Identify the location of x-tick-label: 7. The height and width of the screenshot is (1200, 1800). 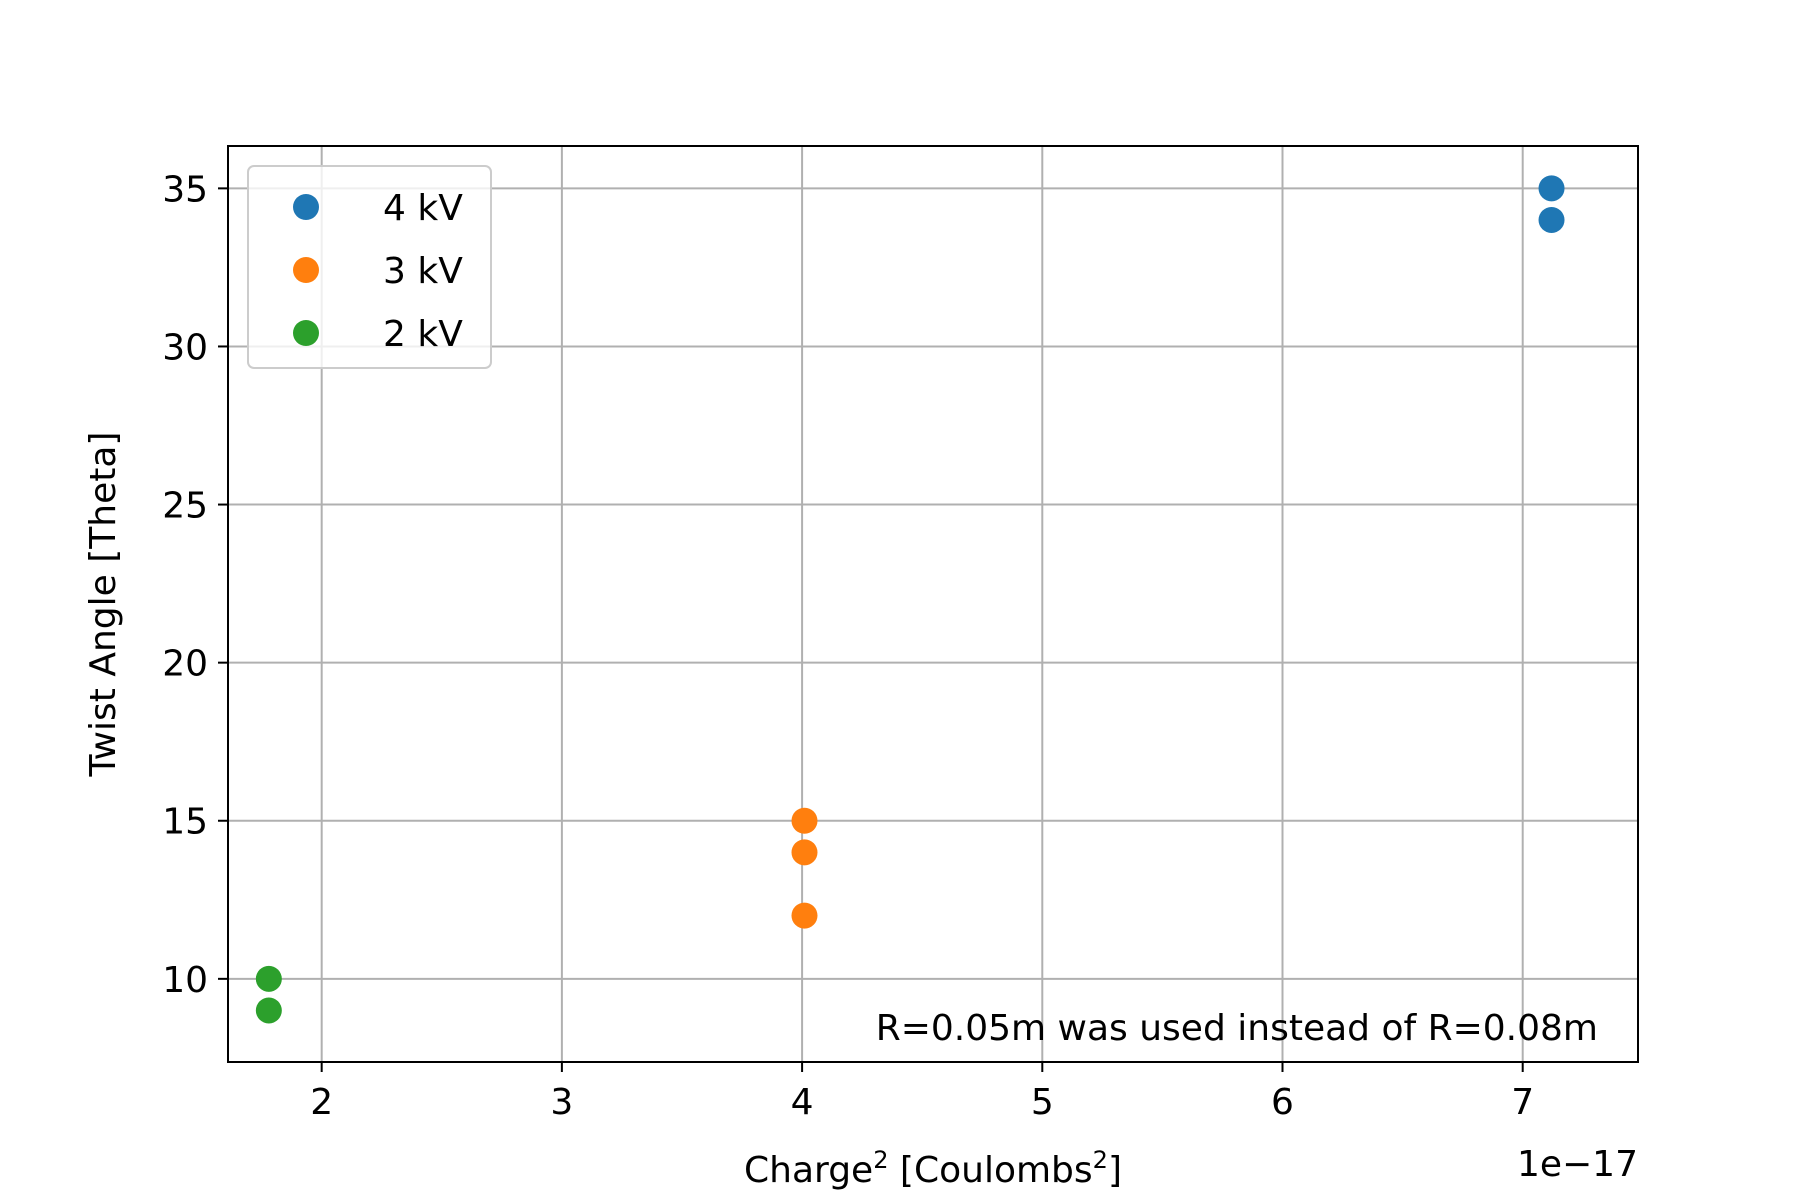
(1522, 1102).